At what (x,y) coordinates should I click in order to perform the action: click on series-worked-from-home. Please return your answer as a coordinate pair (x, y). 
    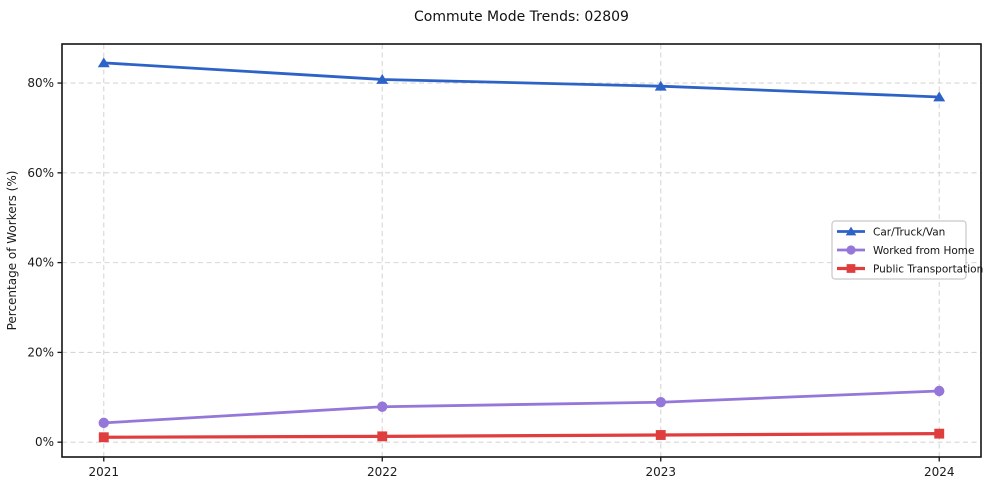
    Looking at the image, I should click on (521, 407).